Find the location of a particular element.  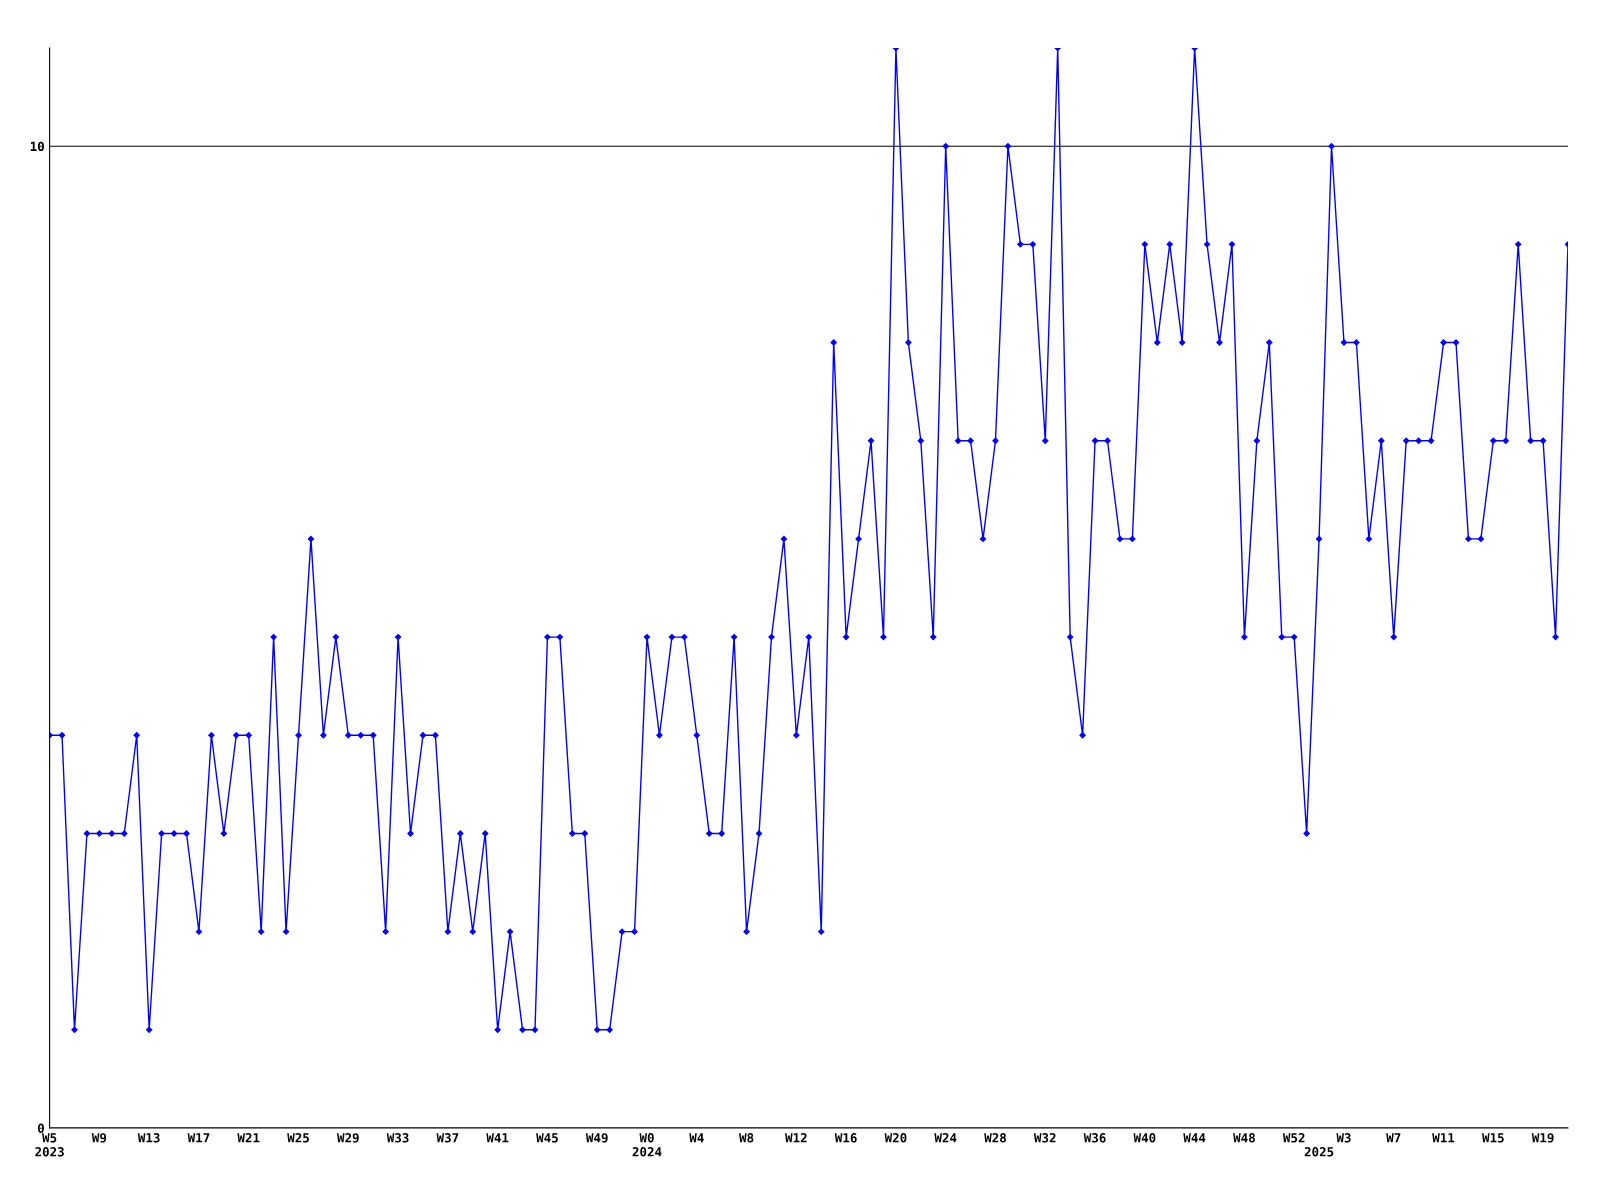

x-tick-label: W15 is located at coordinates (1493, 1138).